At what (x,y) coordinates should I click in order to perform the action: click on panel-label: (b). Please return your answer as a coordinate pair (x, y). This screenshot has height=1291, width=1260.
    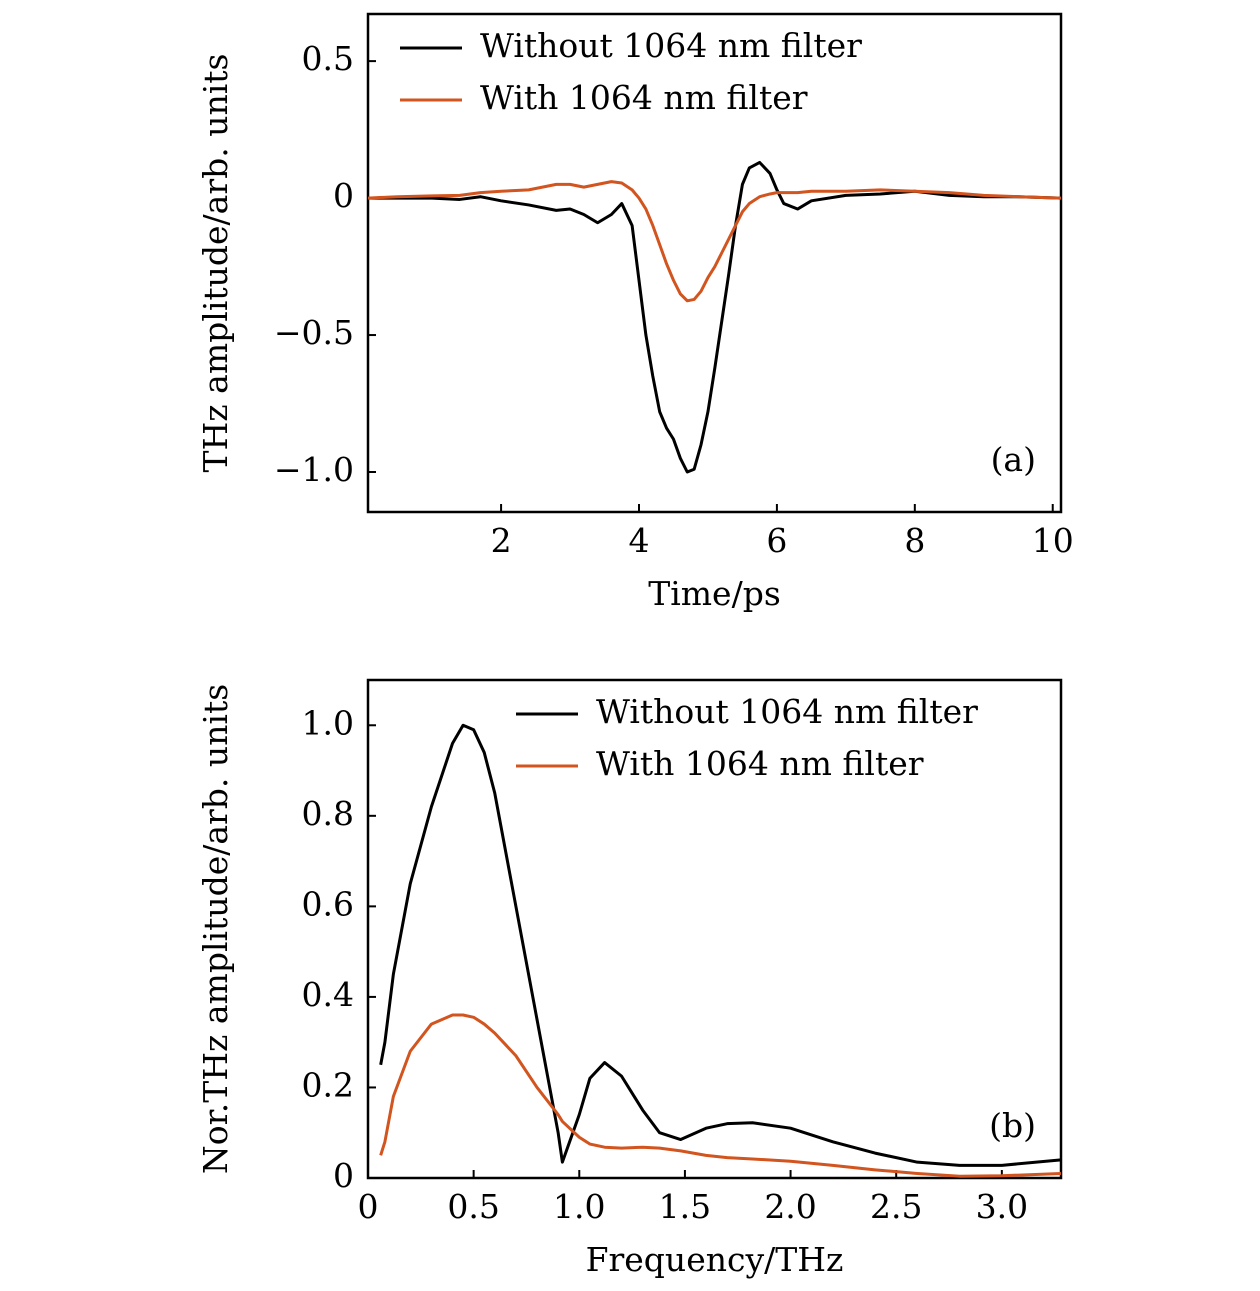
    Looking at the image, I should click on (1012, 1125).